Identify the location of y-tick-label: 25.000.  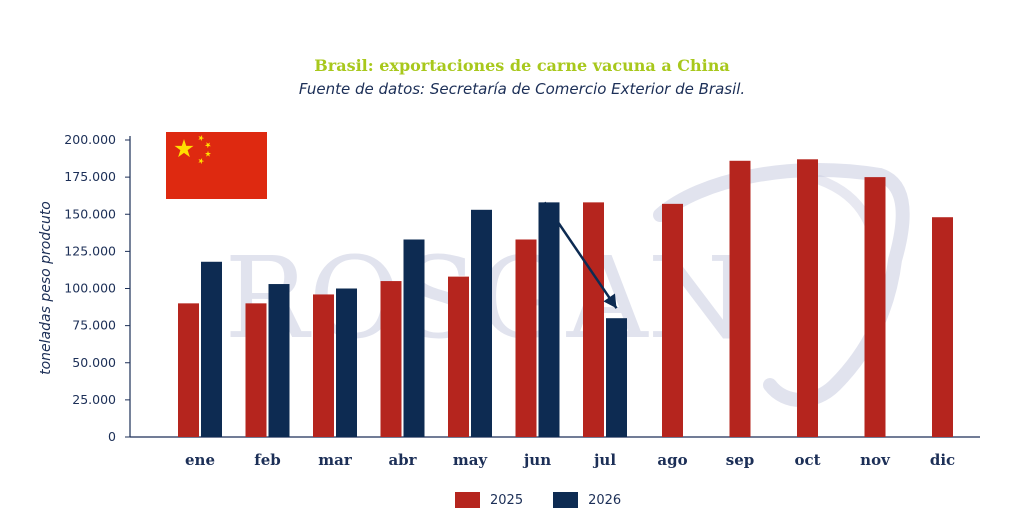
(94, 399).